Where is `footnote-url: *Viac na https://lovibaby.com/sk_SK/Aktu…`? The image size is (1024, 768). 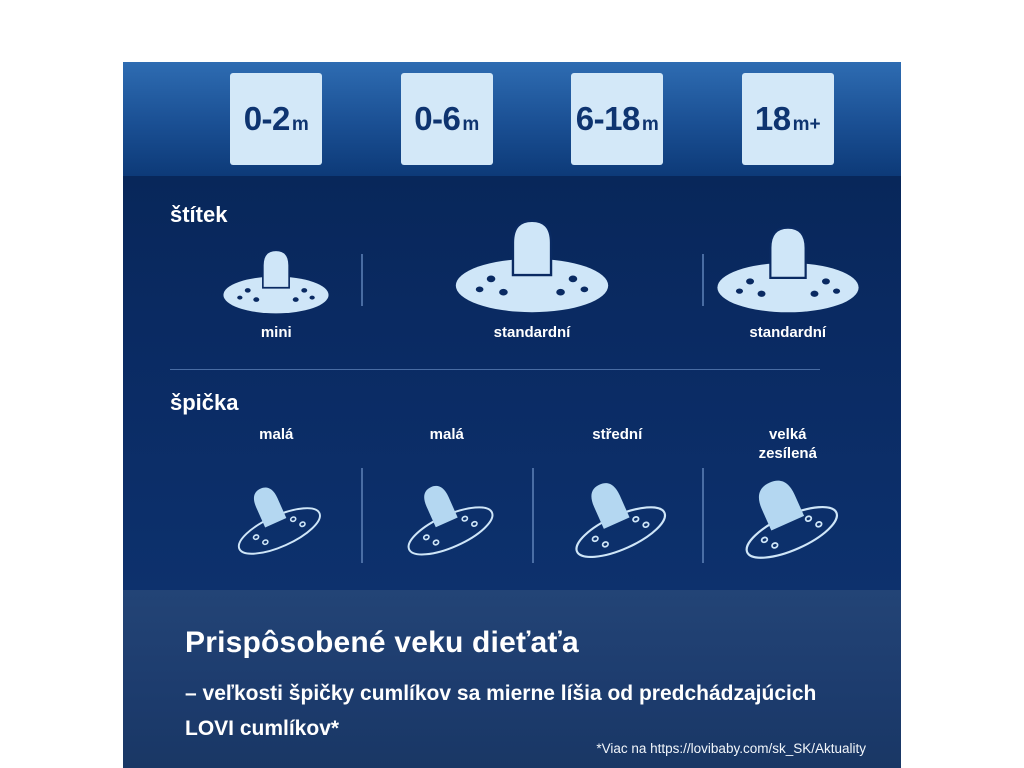 footnote-url: *Viac na https://lovibaby.com/sk_SK/Aktu… is located at coordinates (731, 748).